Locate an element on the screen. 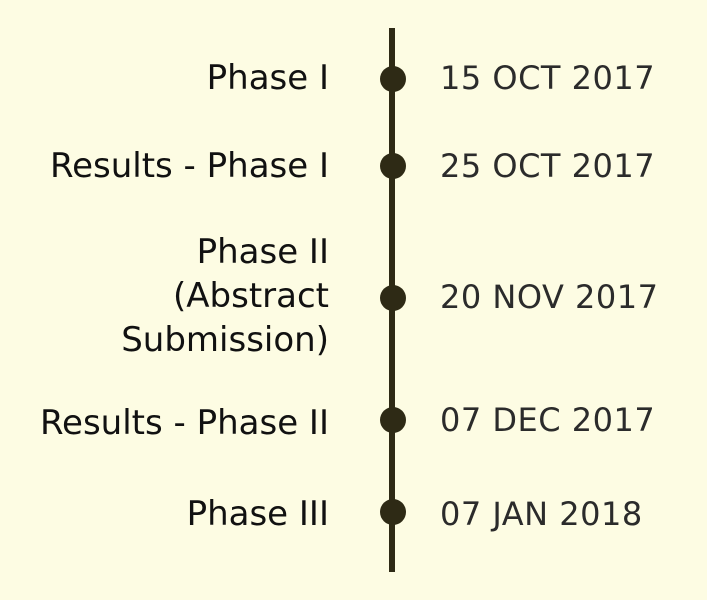 This screenshot has width=707, height=600. event-date: 20 NOV 2017 is located at coordinates (549, 297).